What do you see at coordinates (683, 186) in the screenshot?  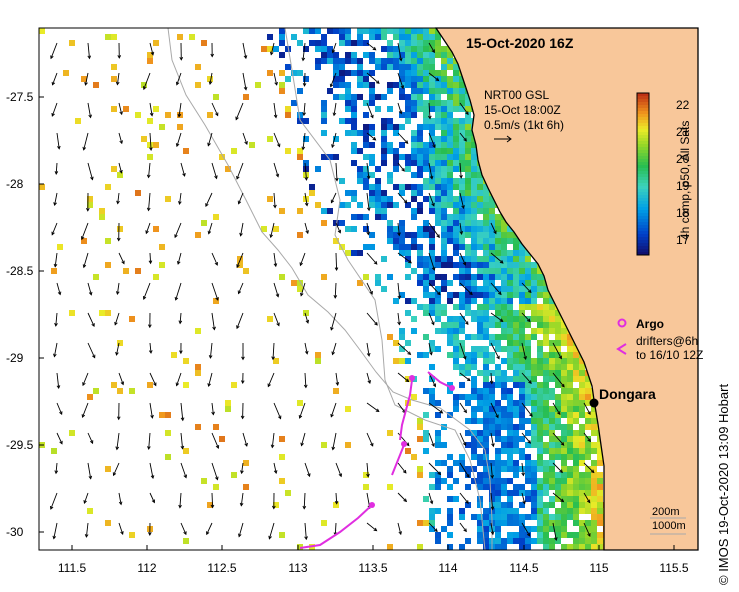 I see `colorbar-tick-label: 19` at bounding box center [683, 186].